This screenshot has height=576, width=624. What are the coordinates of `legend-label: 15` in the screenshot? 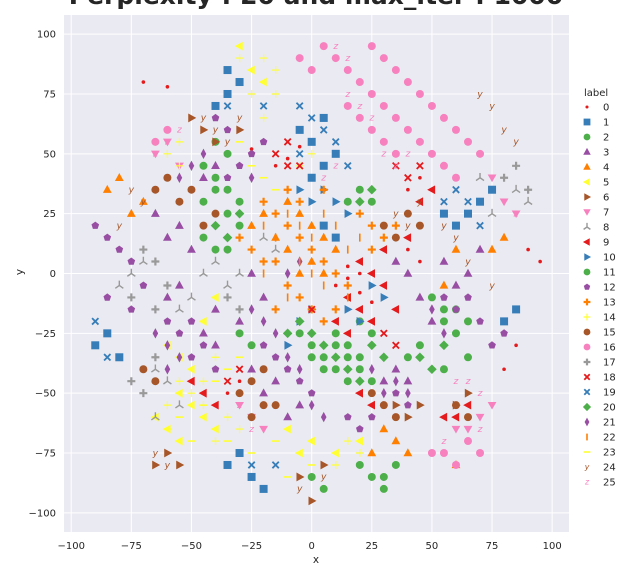 It's located at (609, 333).